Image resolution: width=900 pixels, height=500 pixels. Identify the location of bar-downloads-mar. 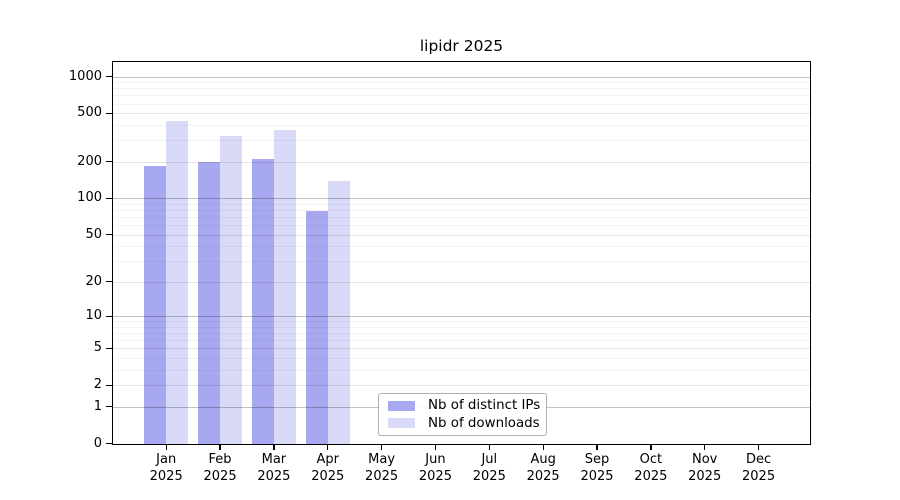
(284, 287).